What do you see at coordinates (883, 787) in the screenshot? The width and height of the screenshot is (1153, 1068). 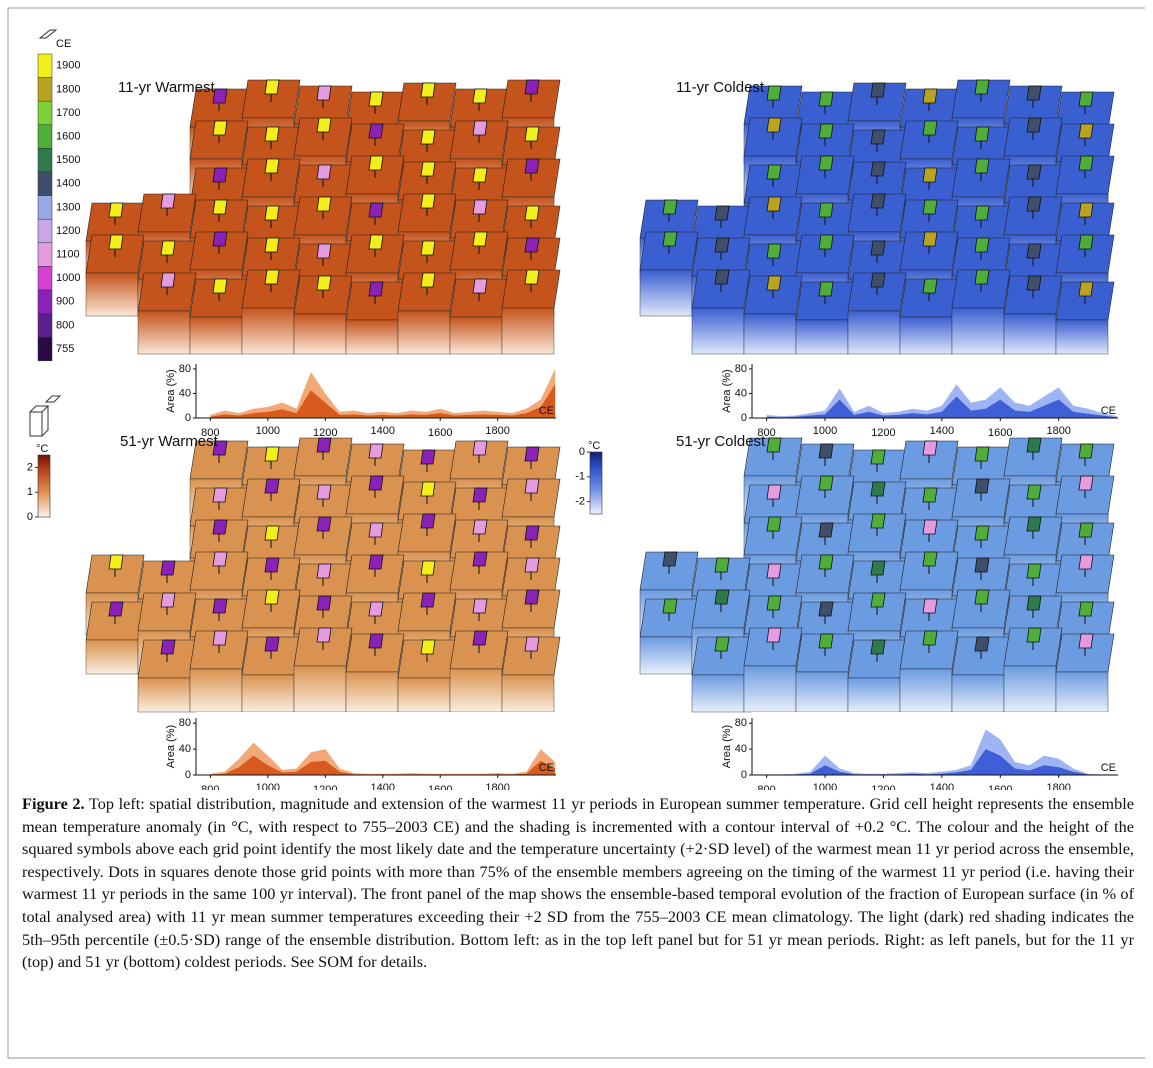 I see `x-tick-label: 1200` at bounding box center [883, 787].